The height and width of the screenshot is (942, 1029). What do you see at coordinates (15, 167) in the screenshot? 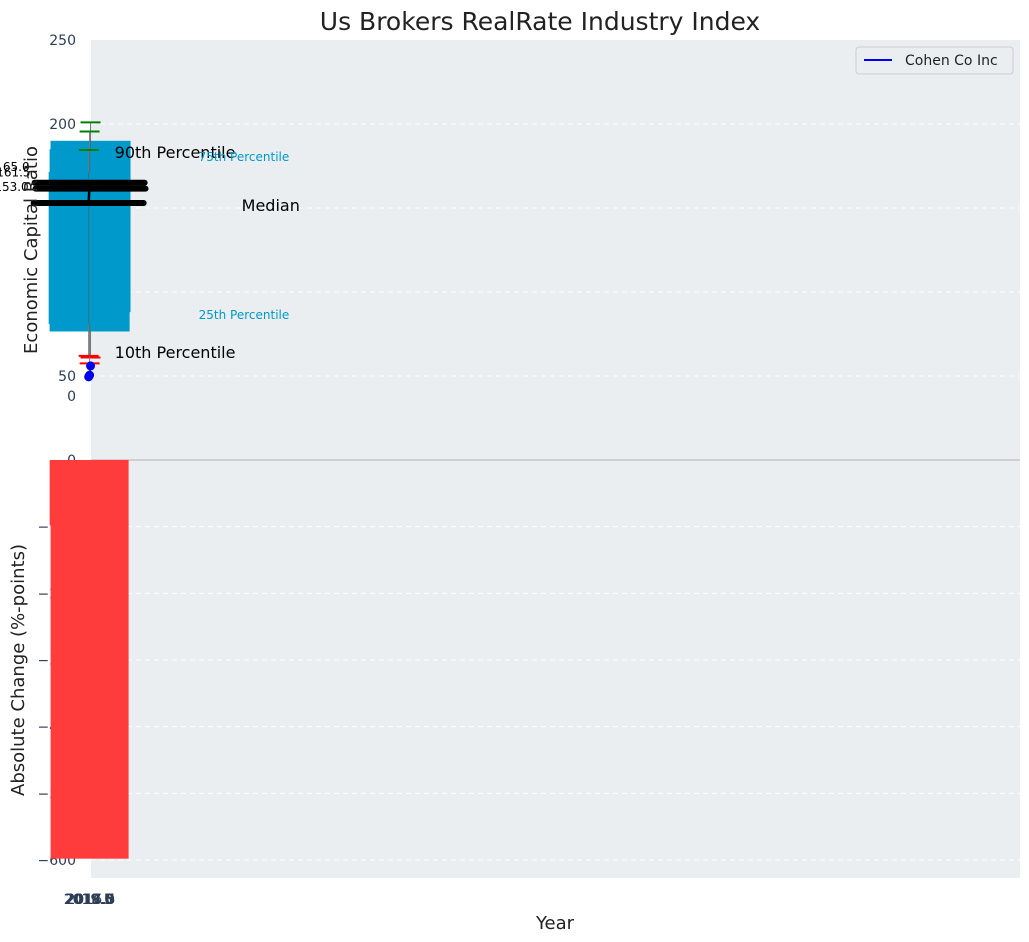
I see `median-value-label: 165.0` at bounding box center [15, 167].